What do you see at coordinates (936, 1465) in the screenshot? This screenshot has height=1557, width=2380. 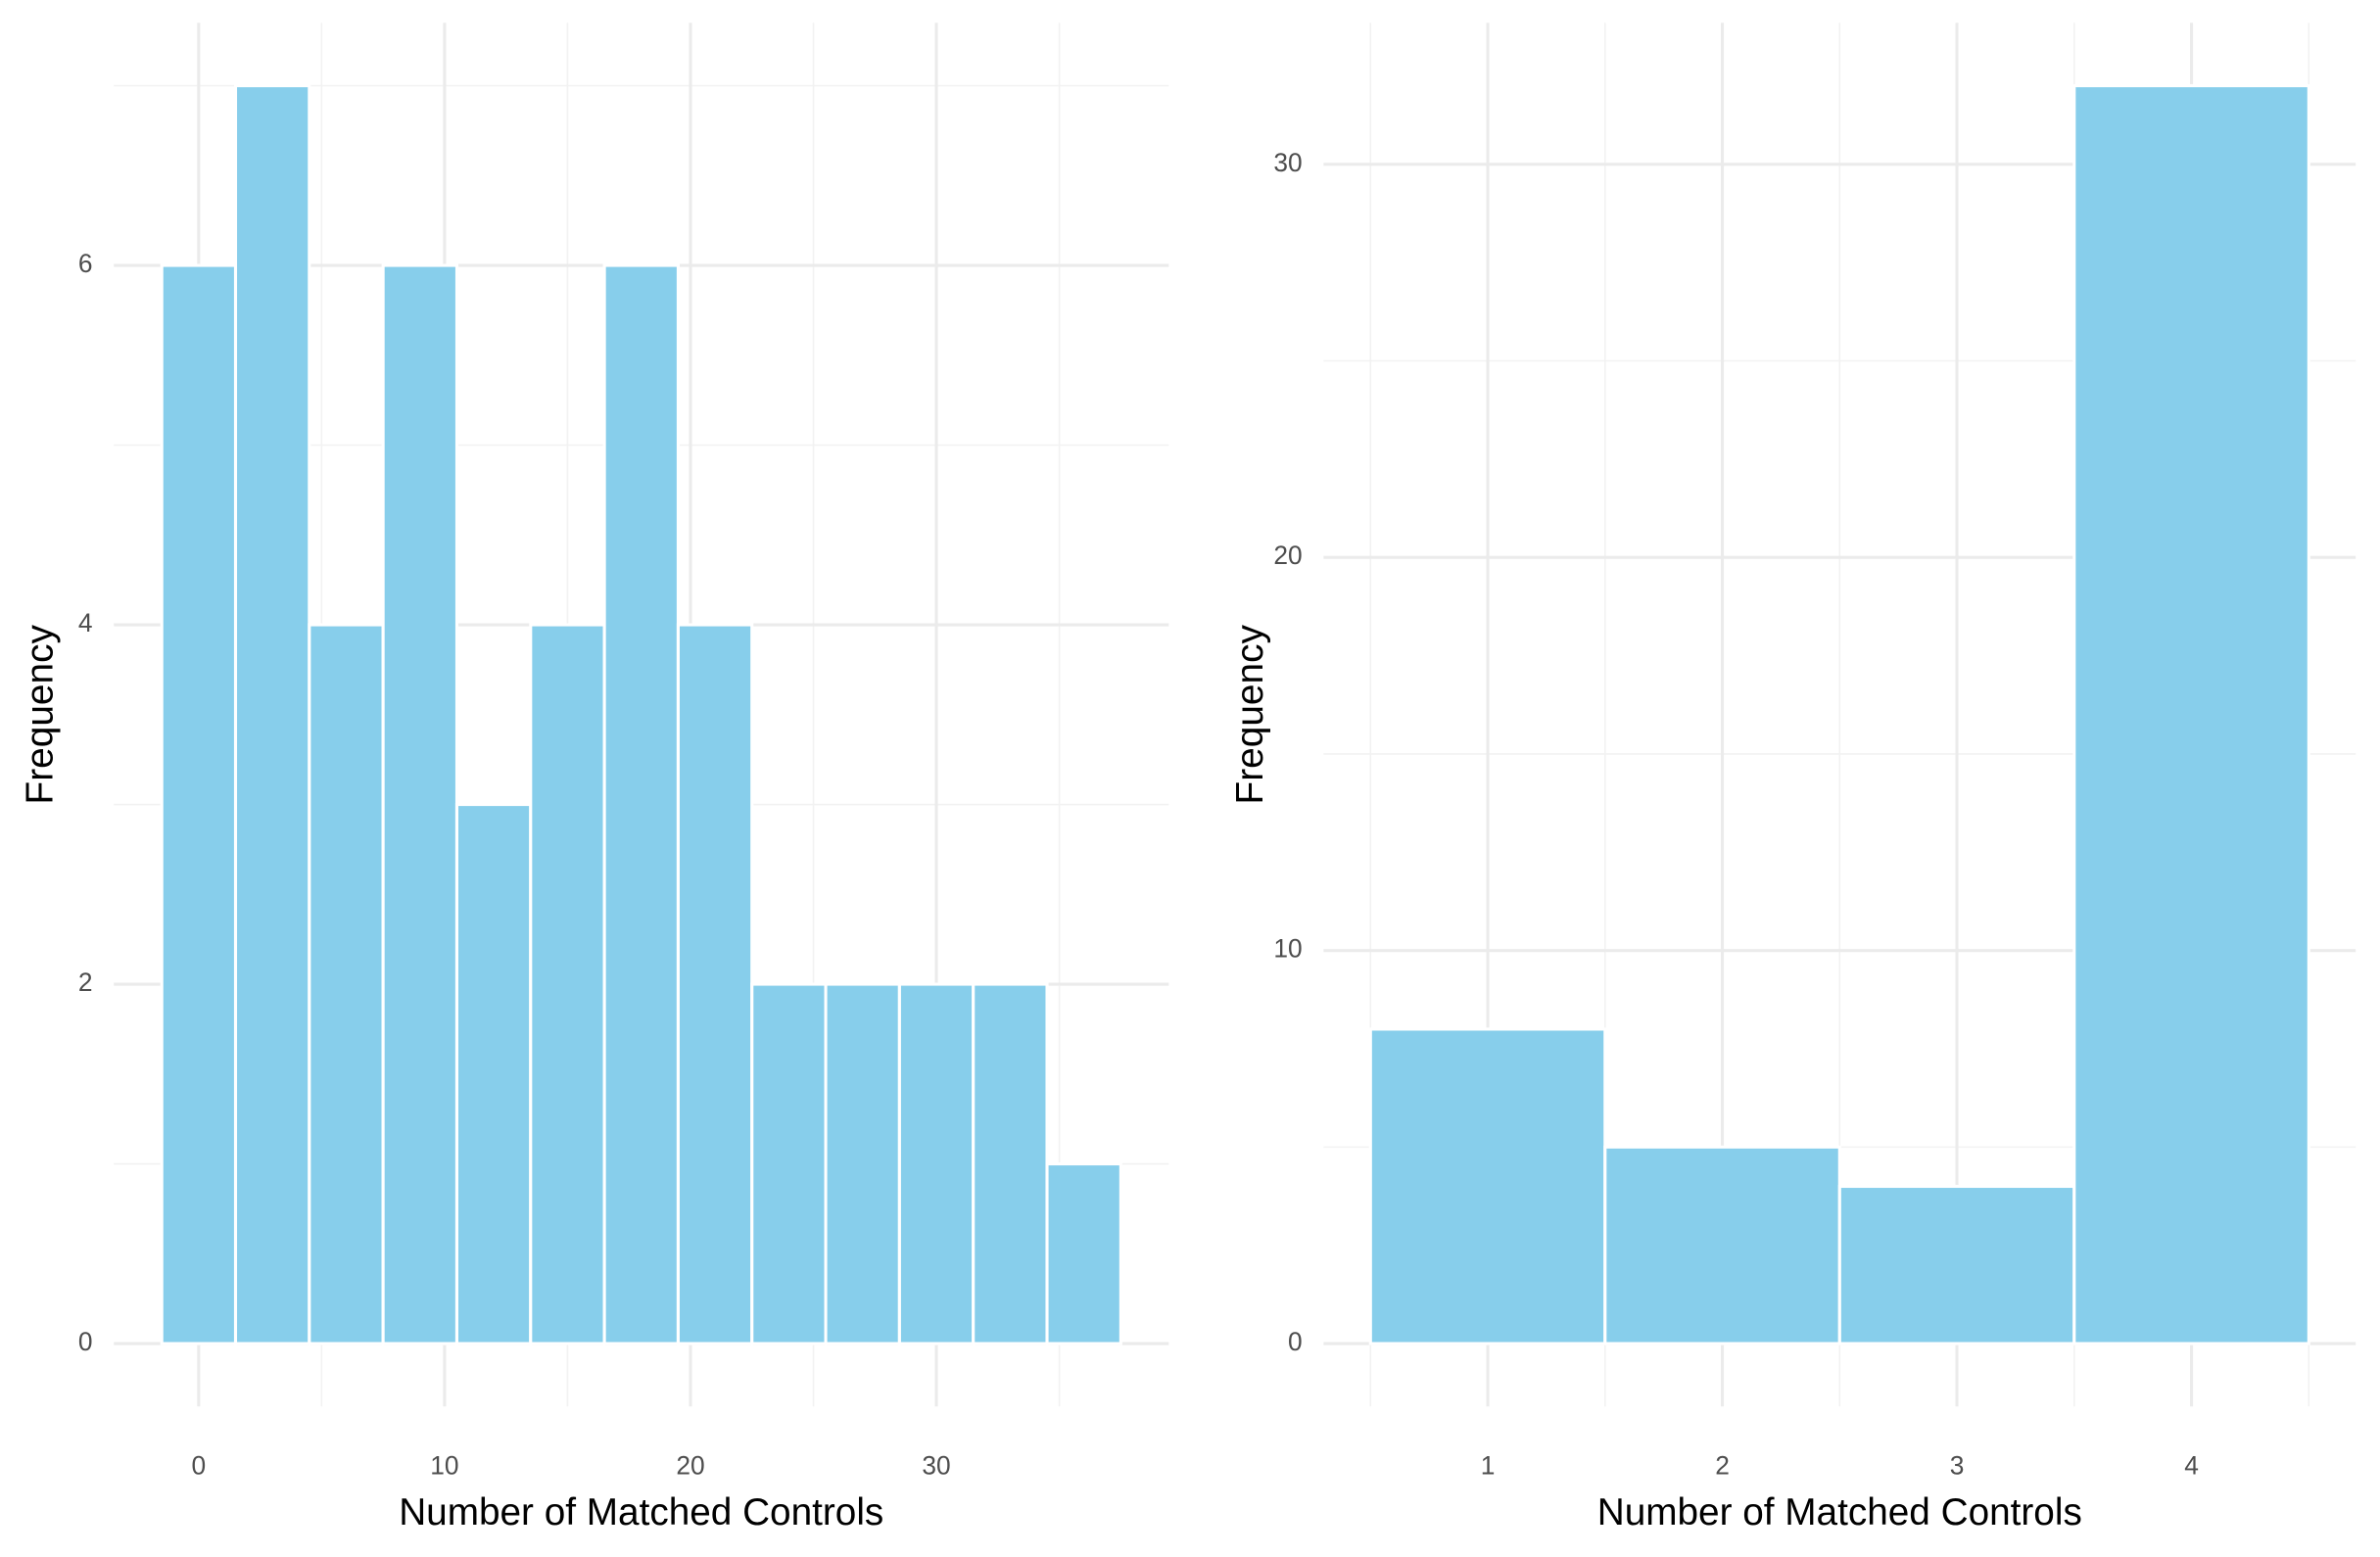 I see `x-tick-label: 30` at bounding box center [936, 1465].